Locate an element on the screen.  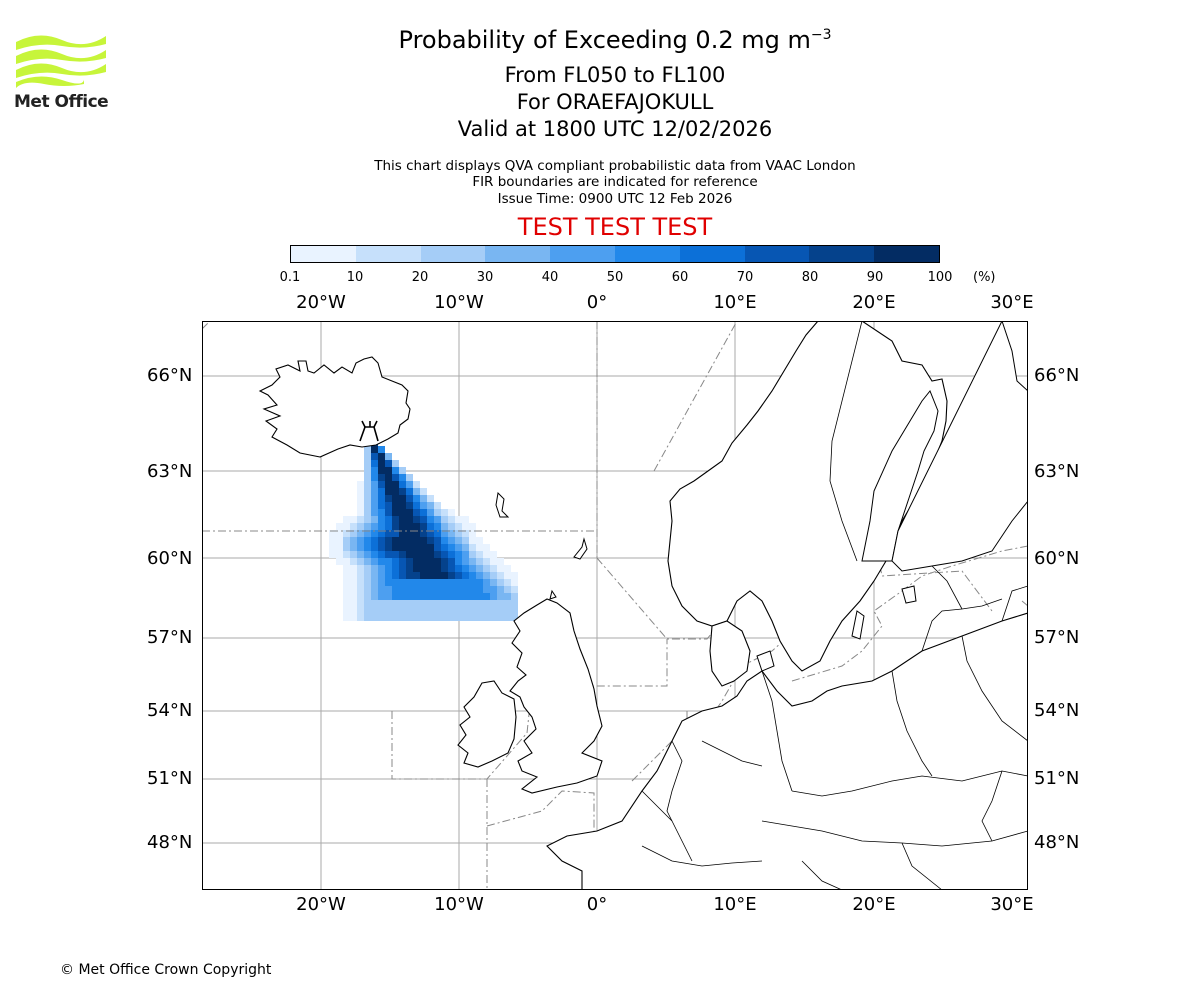
latitude-label: 48°N is located at coordinates (170, 842).